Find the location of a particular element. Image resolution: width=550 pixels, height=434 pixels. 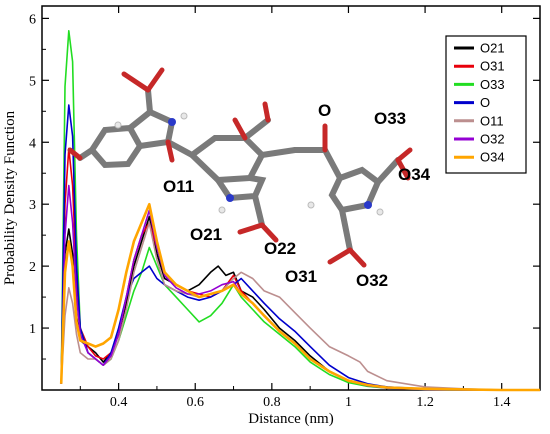

legend: O21 O31 O33 O O11 O32 O34 is located at coordinates (486, 104).